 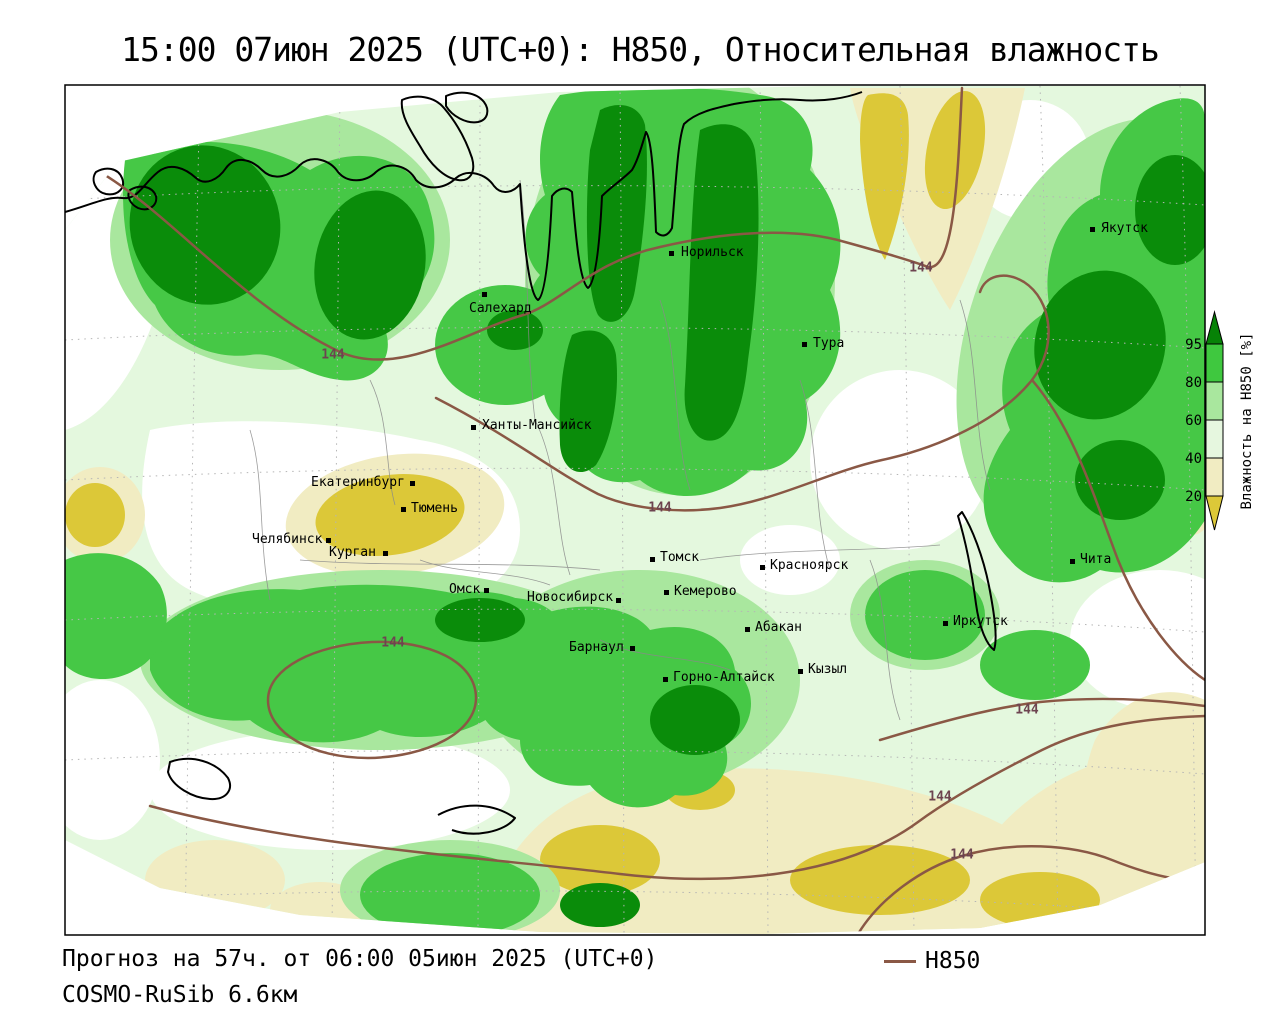 I want to click on colorbar-tick: 95, so click(x=1193, y=345).